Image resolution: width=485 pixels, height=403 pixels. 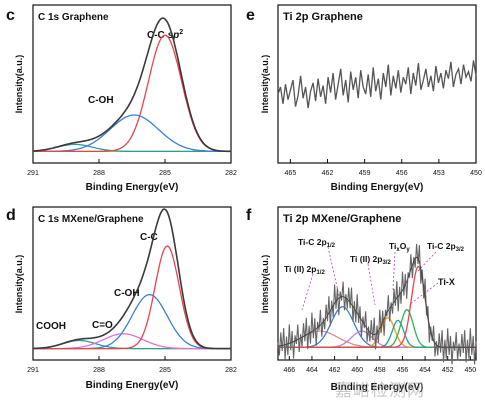 What do you see at coordinates (399, 247) in the screenshot?
I see `annotation-tixoy: TixOy` at bounding box center [399, 247].